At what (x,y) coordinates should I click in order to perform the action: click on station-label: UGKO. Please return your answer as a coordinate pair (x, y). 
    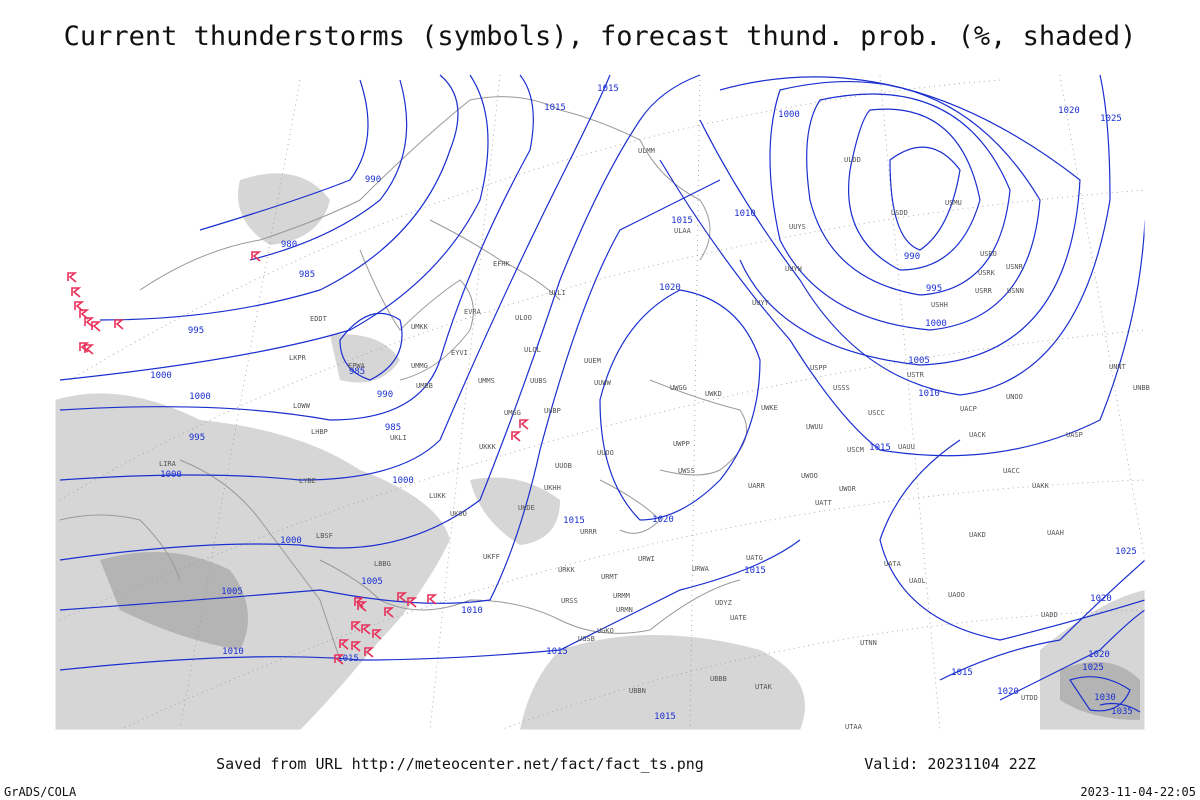
    Looking at the image, I should click on (605, 631).